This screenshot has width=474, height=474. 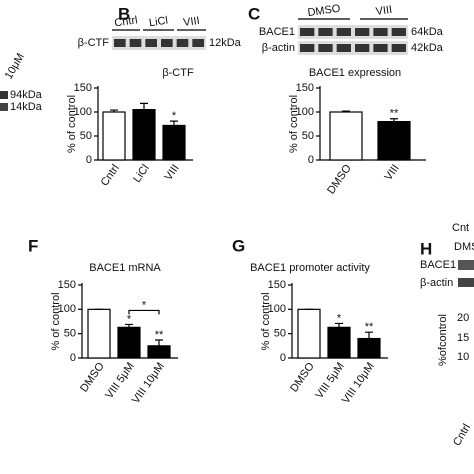 What do you see at coordinates (26, 95) in the screenshot?
I see `kda-label: 94kDa` at bounding box center [26, 95].